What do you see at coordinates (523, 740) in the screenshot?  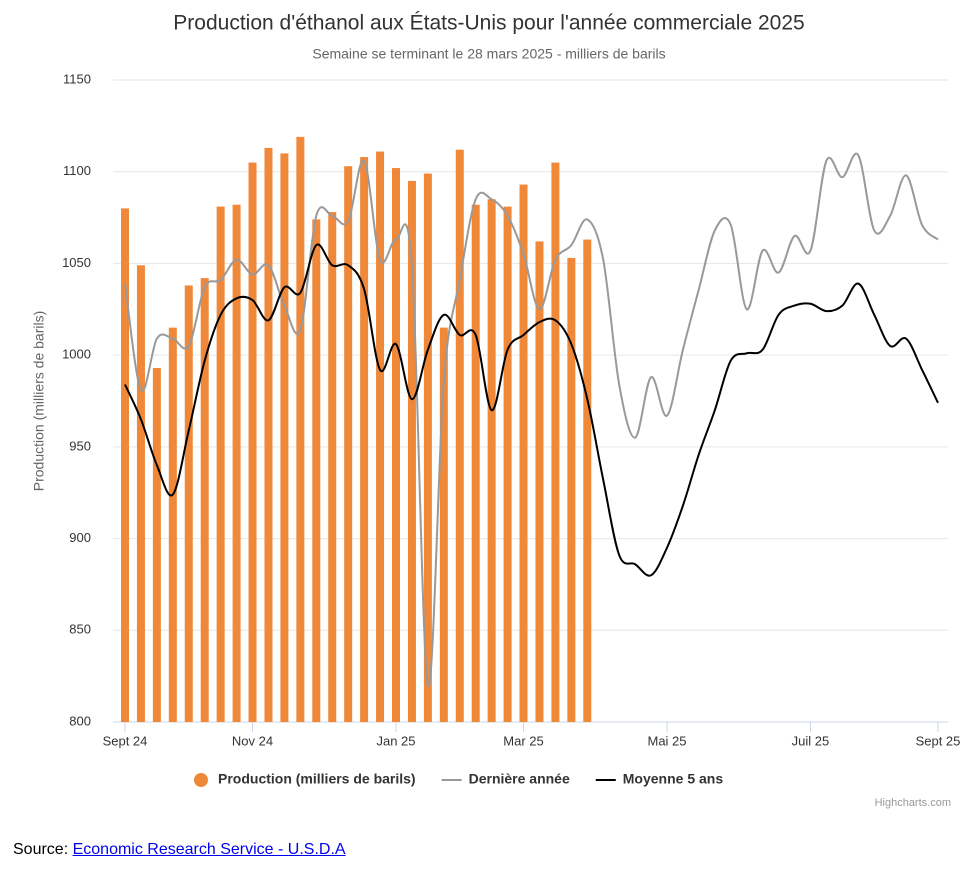 I see `x-tick-label: Mar 25` at bounding box center [523, 740].